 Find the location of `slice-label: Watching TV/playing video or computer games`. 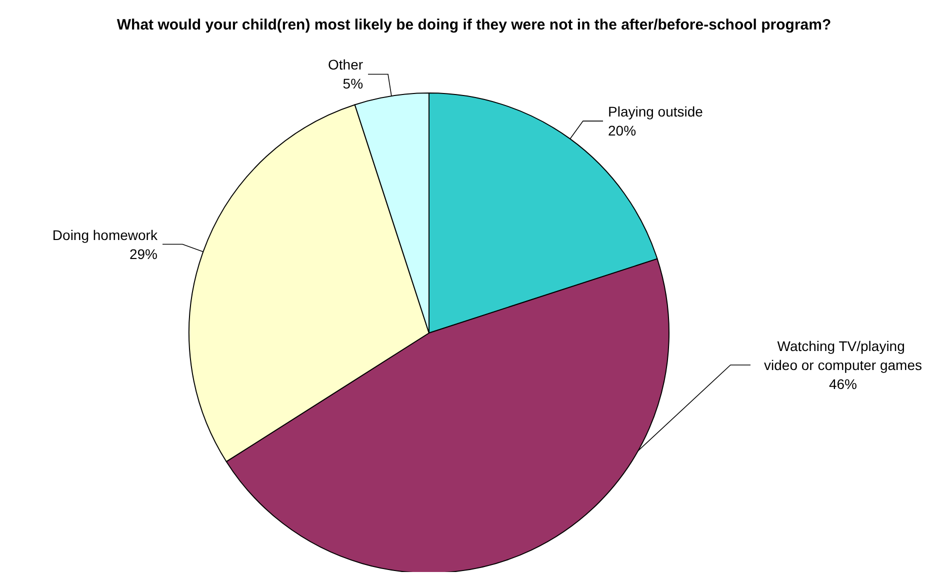

slice-label: Watching TV/playing video or computer games is located at coordinates (843, 355).